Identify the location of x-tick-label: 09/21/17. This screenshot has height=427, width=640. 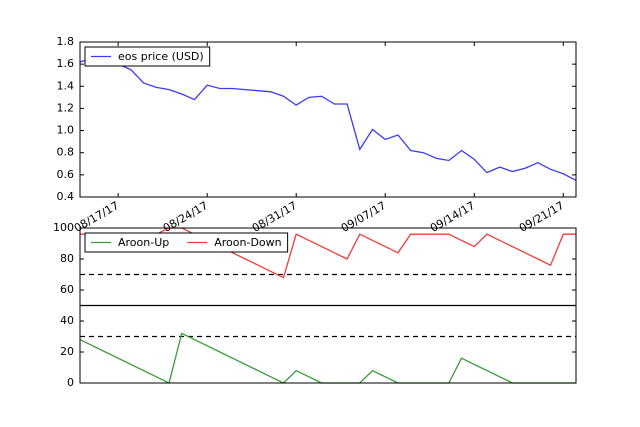
(541, 217).